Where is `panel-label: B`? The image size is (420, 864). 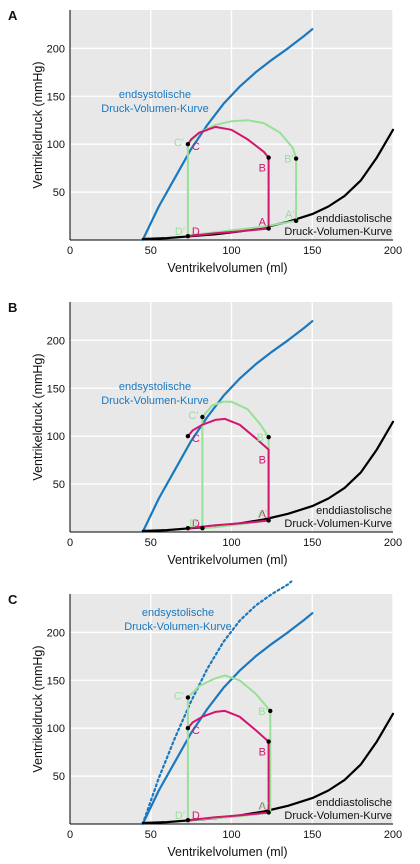
panel-label: B is located at coordinates (12, 307).